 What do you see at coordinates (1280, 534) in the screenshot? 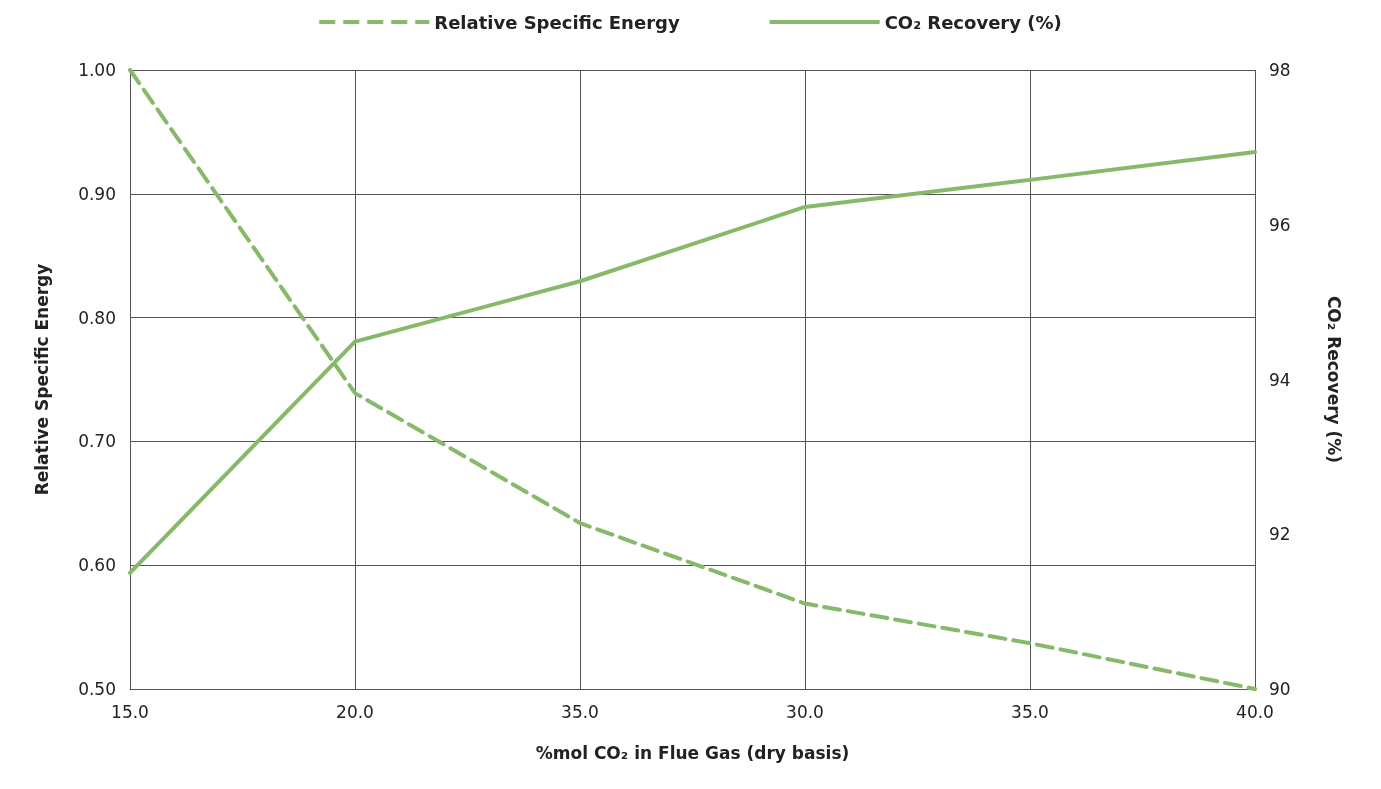
I see `y2-tick-label: 92` at bounding box center [1280, 534].